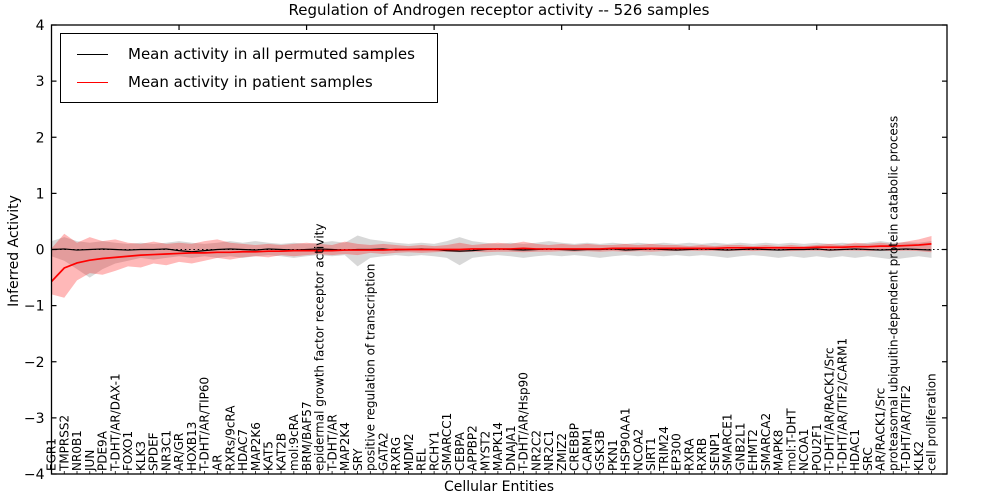  Describe the element at coordinates (192, 446) in the screenshot. I see `x-tick-label: HOXB13` at that location.